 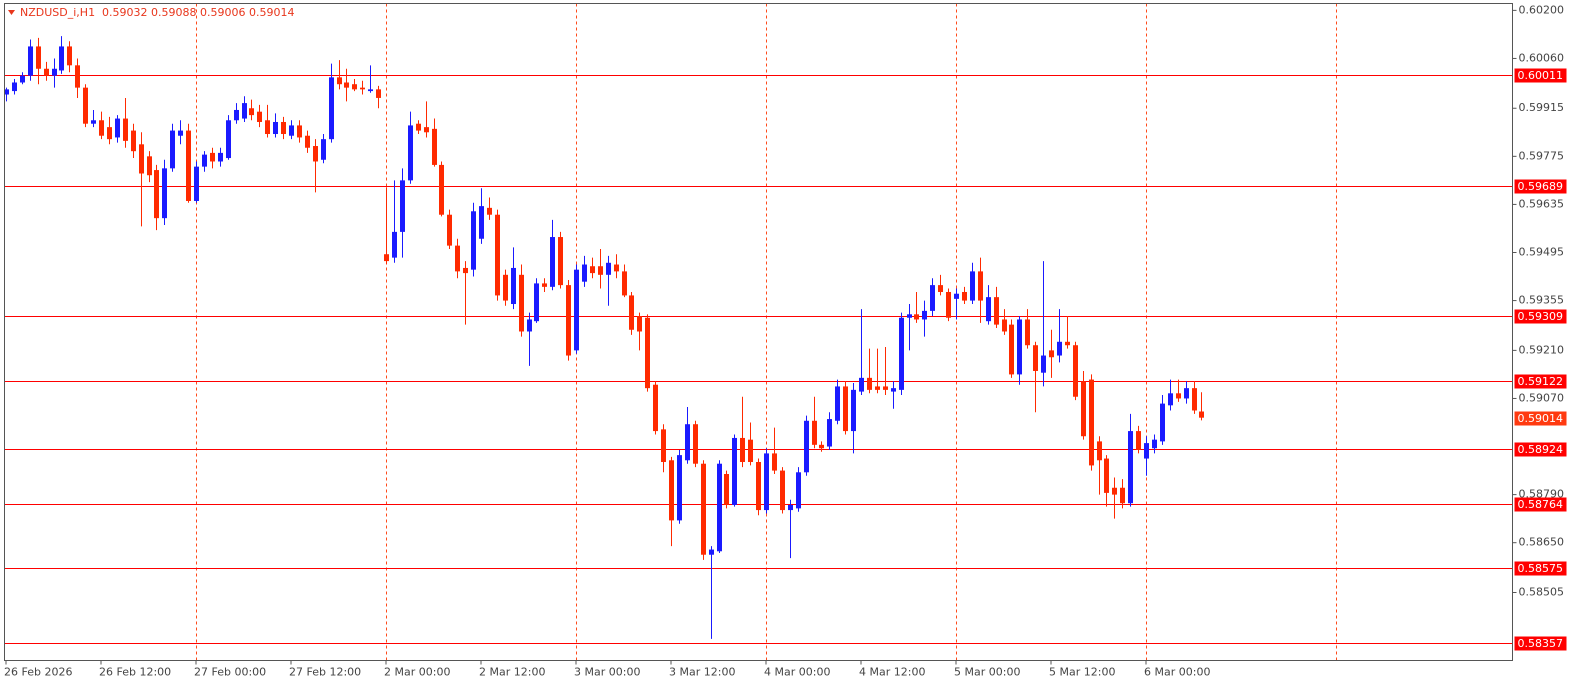 I want to click on x-tick-label: 4 Mar 00:00, so click(x=797, y=672).